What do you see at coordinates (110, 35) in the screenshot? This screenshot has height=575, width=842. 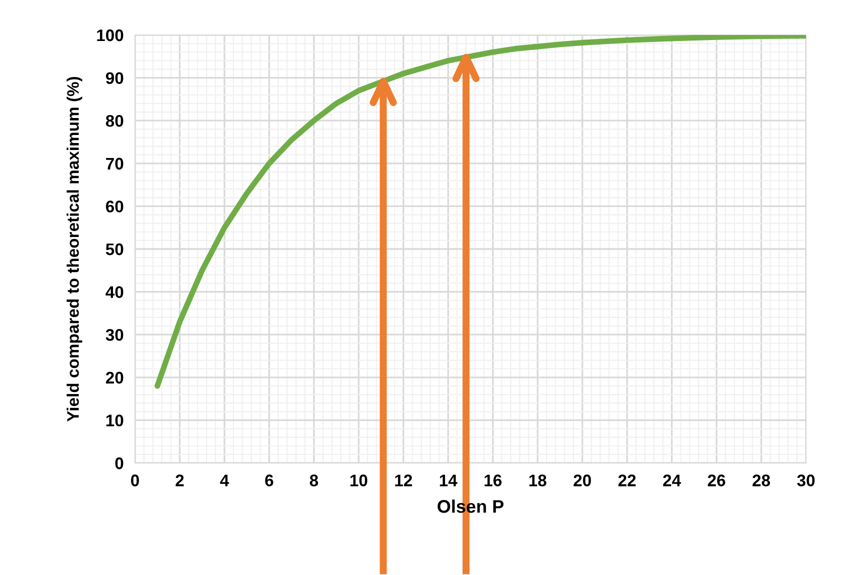 I see `y-tick-label: 100` at bounding box center [110, 35].